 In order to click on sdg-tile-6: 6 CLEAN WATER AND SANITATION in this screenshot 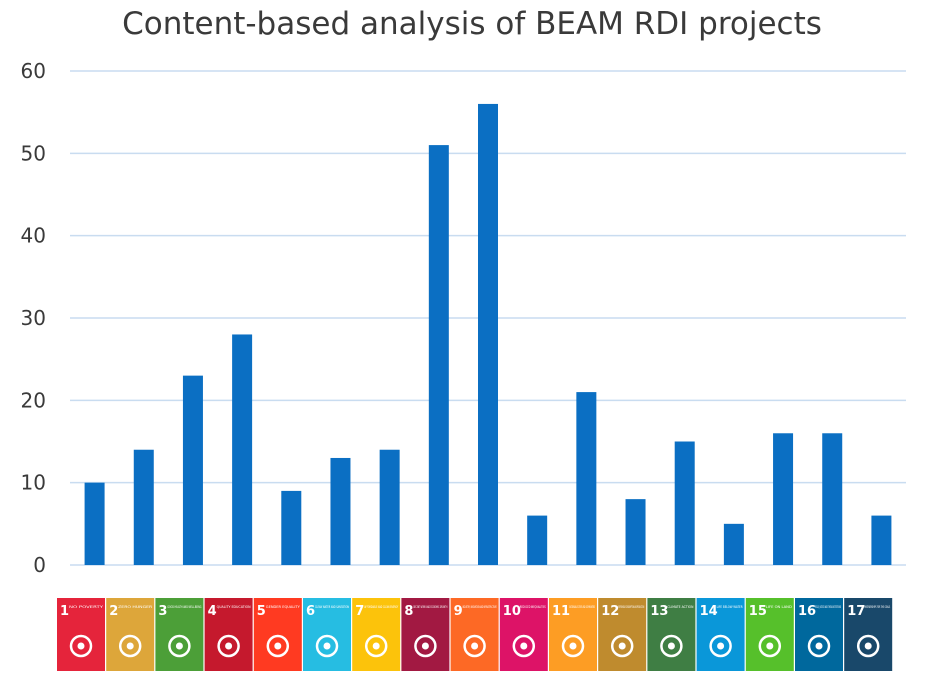, I will do `click(327, 634)`.